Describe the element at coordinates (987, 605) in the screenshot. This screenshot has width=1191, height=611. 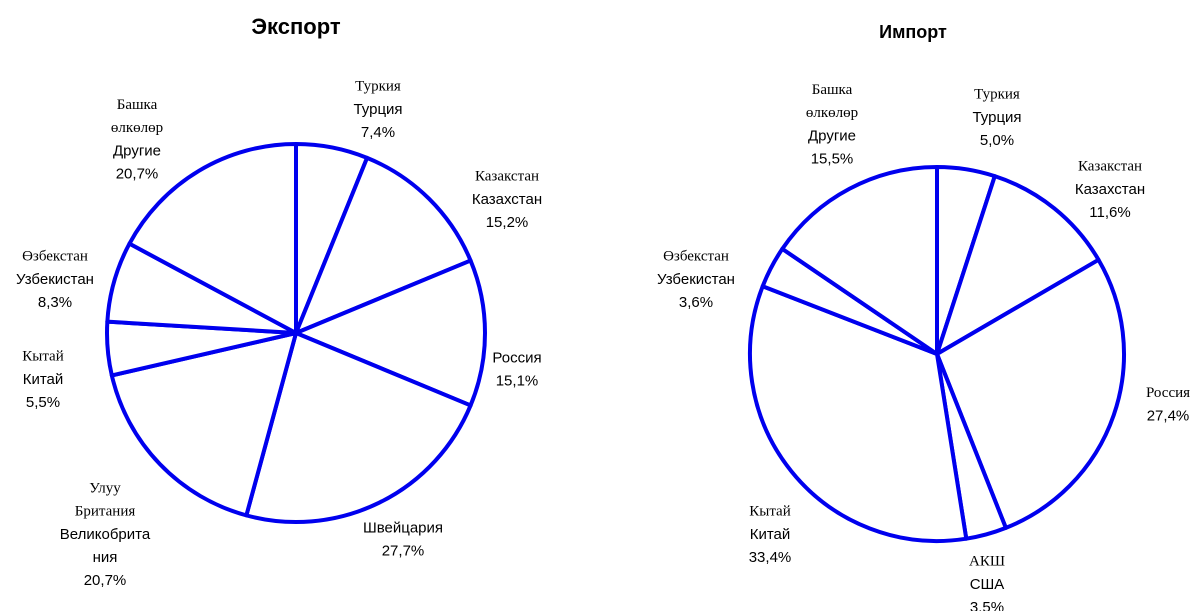
I see `data-label: 3.5%` at that location.